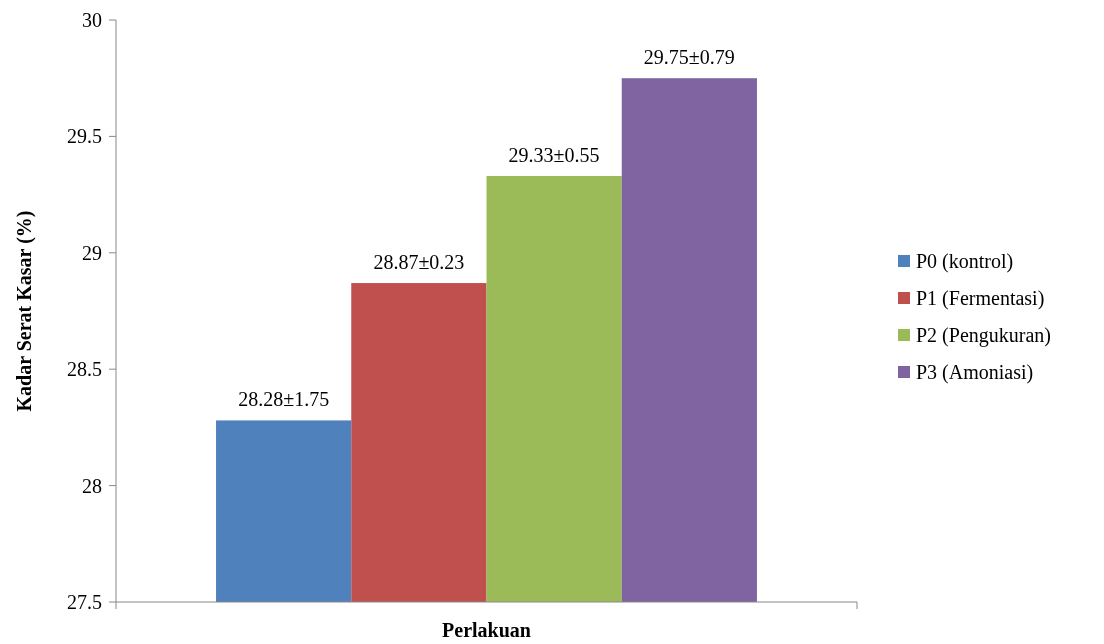  What do you see at coordinates (92, 252) in the screenshot?
I see `y-tick-label: 29` at bounding box center [92, 252].